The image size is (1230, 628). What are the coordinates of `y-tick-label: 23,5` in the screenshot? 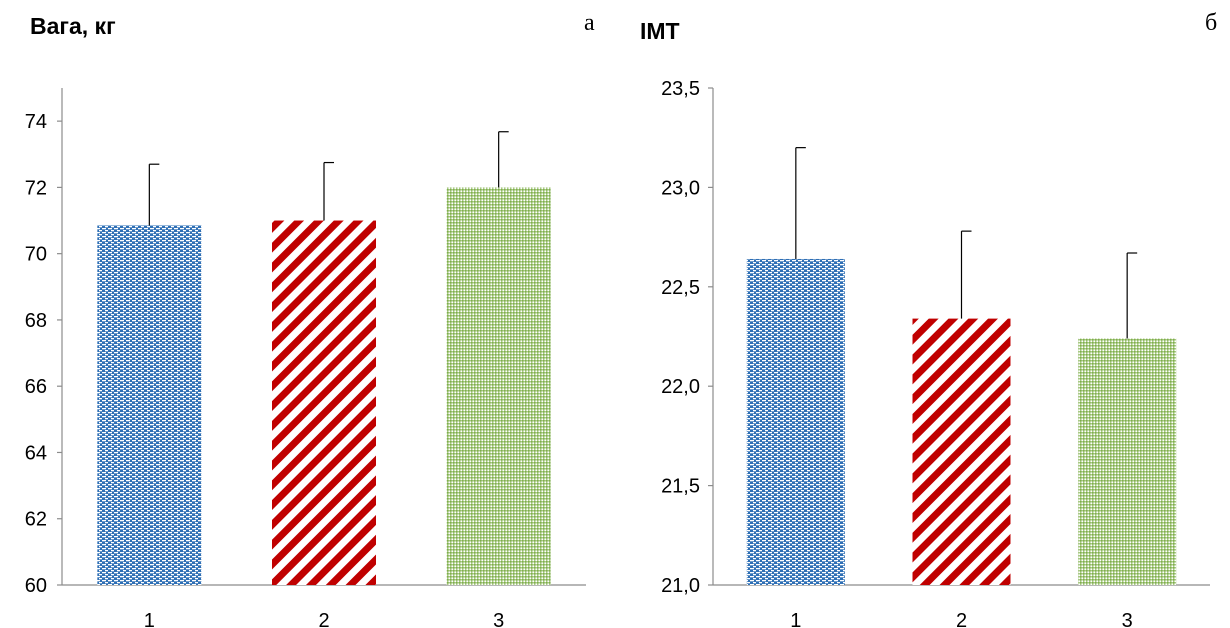 It's located at (680, 89).